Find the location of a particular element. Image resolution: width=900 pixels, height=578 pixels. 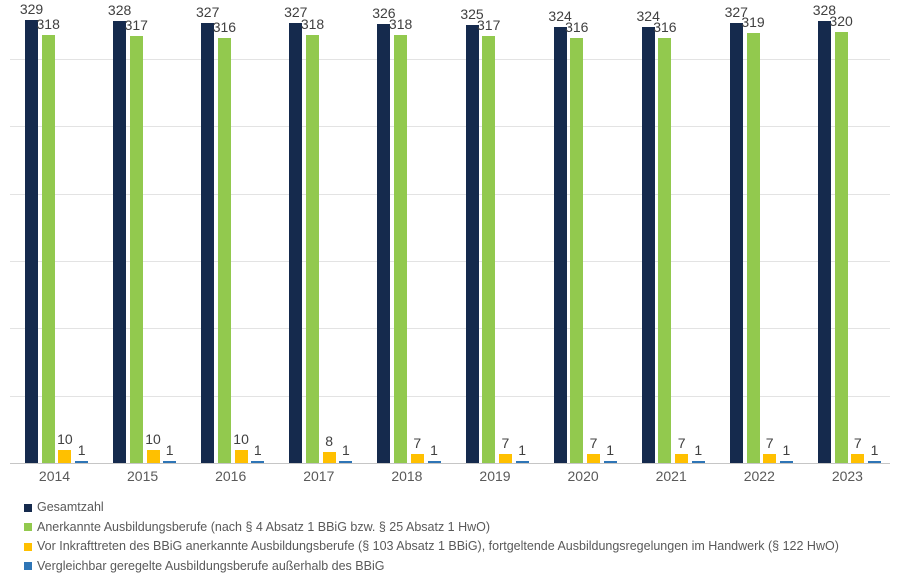

category-label: 2015 is located at coordinates (143, 476).